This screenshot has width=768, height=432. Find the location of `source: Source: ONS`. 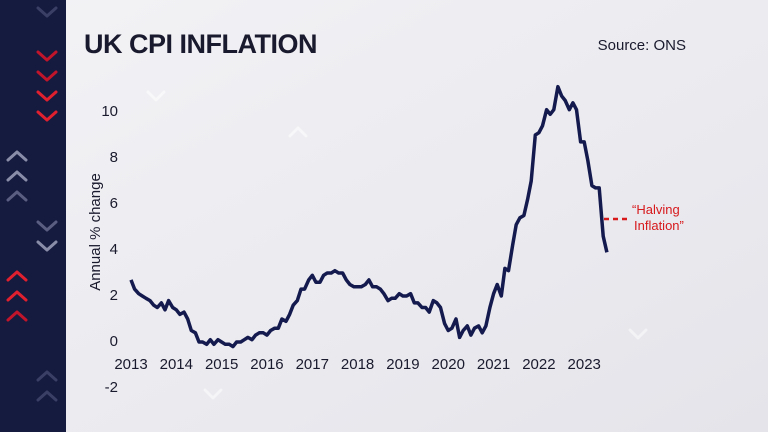

source: Source: ONS is located at coordinates (642, 45).